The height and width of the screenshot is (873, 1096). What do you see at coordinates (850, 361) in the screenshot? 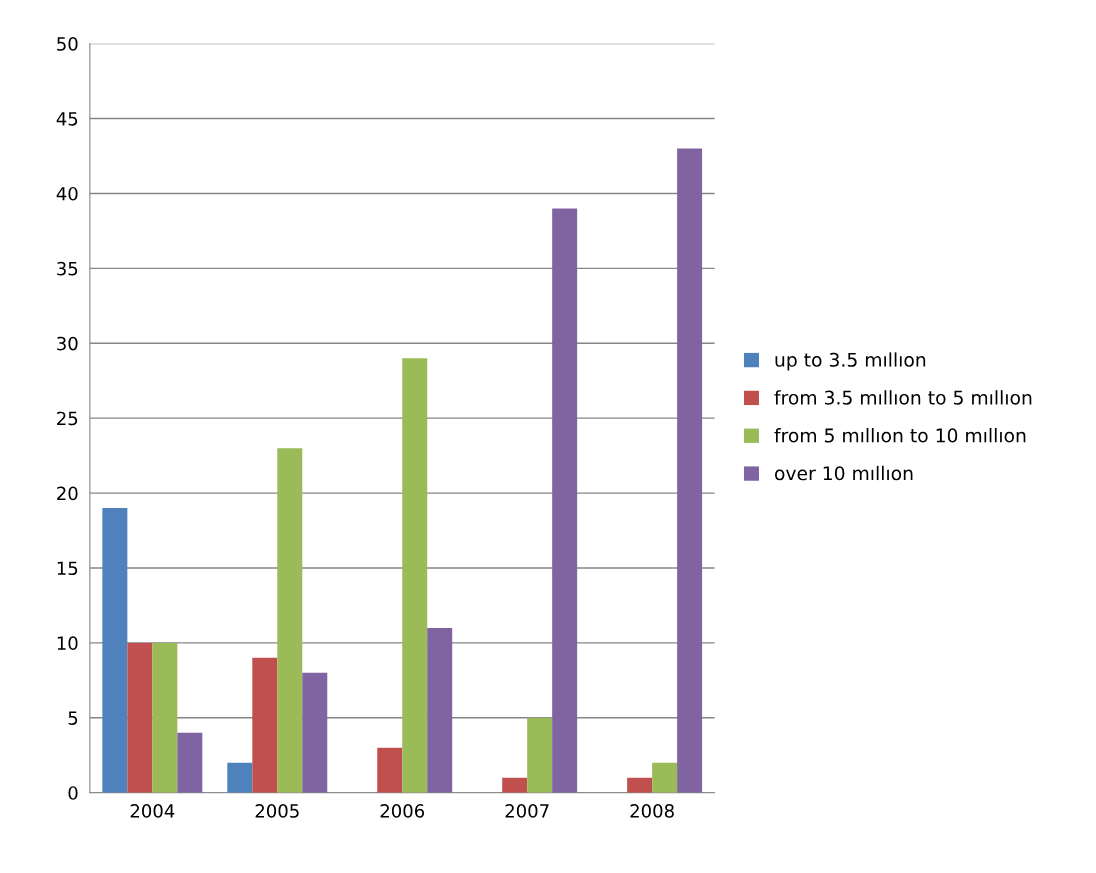
I see `legend-label: up to 3.5 mıllıon` at bounding box center [850, 361].